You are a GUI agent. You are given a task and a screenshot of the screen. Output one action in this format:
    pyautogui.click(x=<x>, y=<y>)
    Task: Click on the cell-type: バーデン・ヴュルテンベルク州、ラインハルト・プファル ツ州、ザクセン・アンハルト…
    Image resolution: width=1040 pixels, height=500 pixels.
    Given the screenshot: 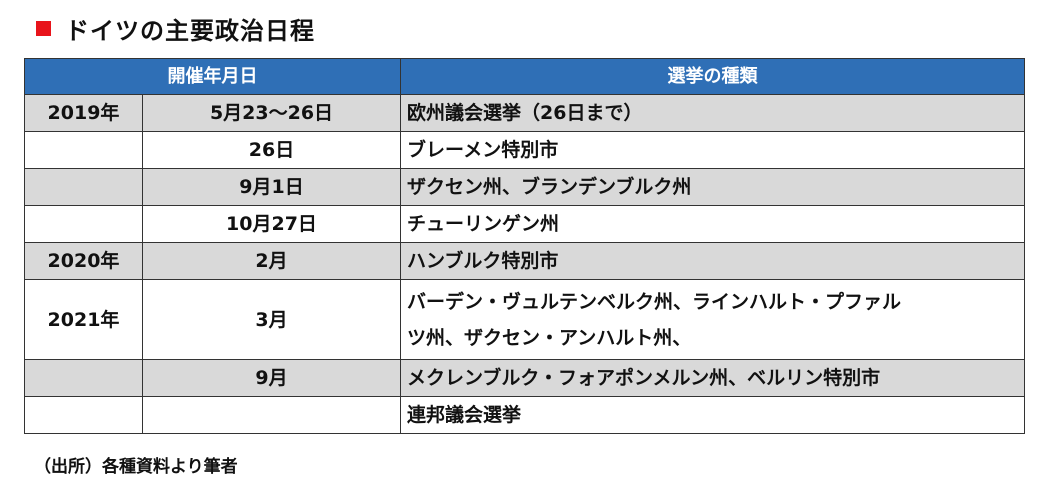 What is the action you would take?
    pyautogui.click(x=712, y=319)
    